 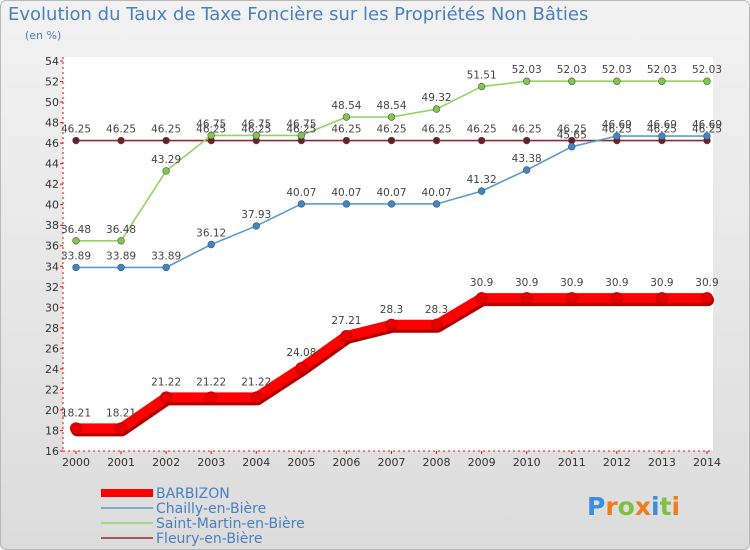 What do you see at coordinates (626, 506) in the screenshot?
I see `logo-letter: o` at bounding box center [626, 506].